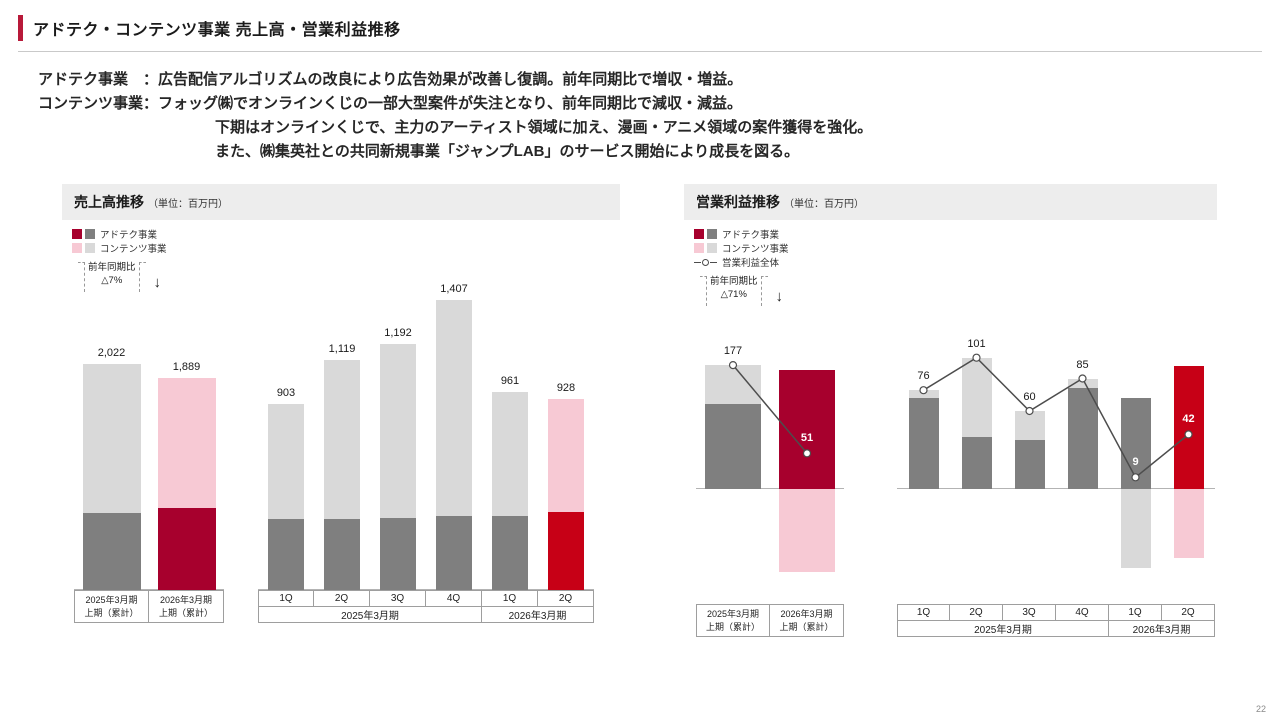  What do you see at coordinates (398, 333) in the screenshot?
I see `bar-value-label: 1,192` at bounding box center [398, 333].